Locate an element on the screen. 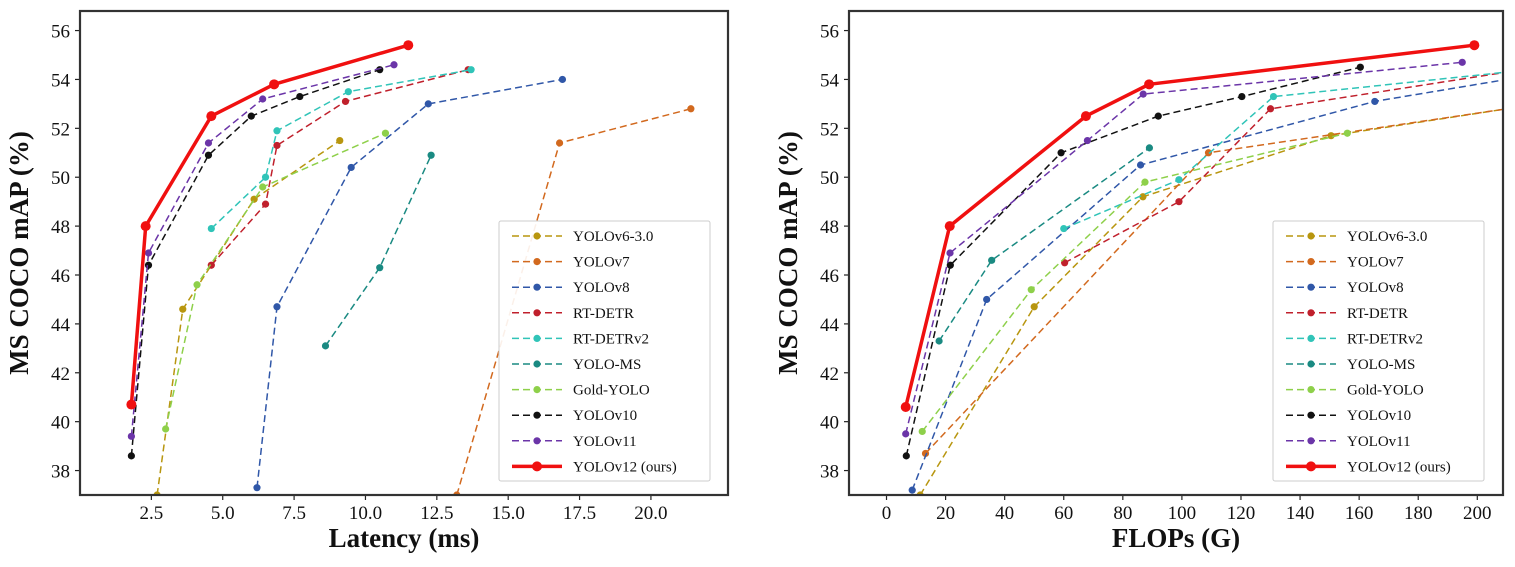  x-tick-label: 20 is located at coordinates (945, 513).